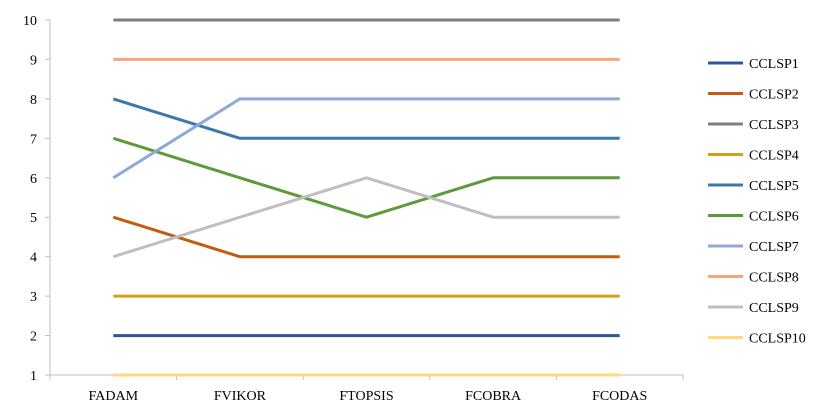  I want to click on series-line-cclsp7, so click(366, 138).